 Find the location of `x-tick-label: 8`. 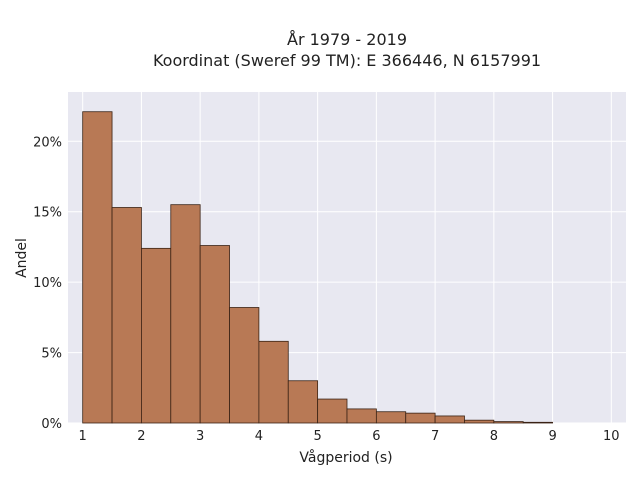

x-tick-label: 8 is located at coordinates (494, 436).